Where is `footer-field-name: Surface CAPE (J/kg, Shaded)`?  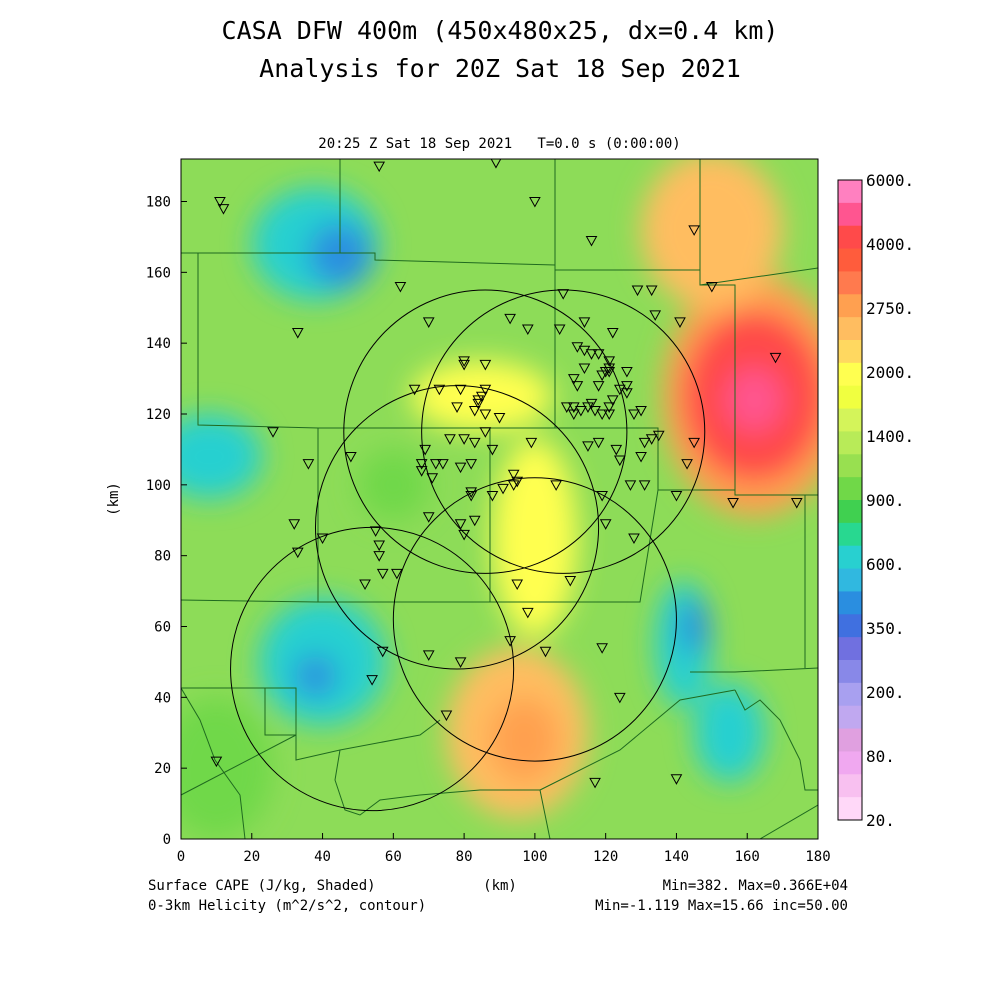 footer-field-name: Surface CAPE (J/kg, Shaded) is located at coordinates (262, 886).